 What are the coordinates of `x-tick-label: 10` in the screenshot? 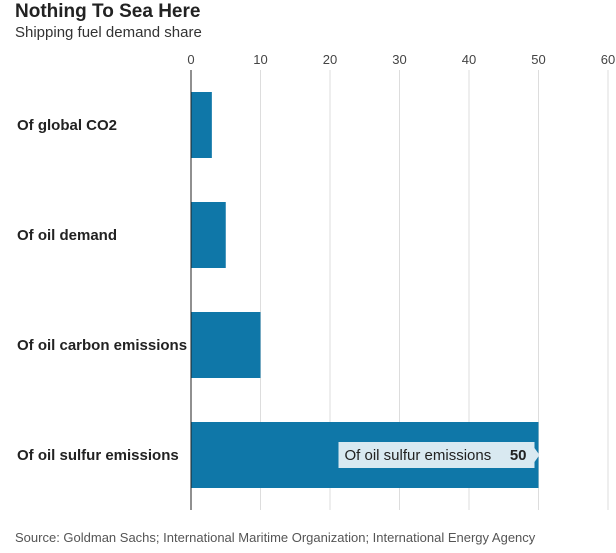 It's located at (260, 59).